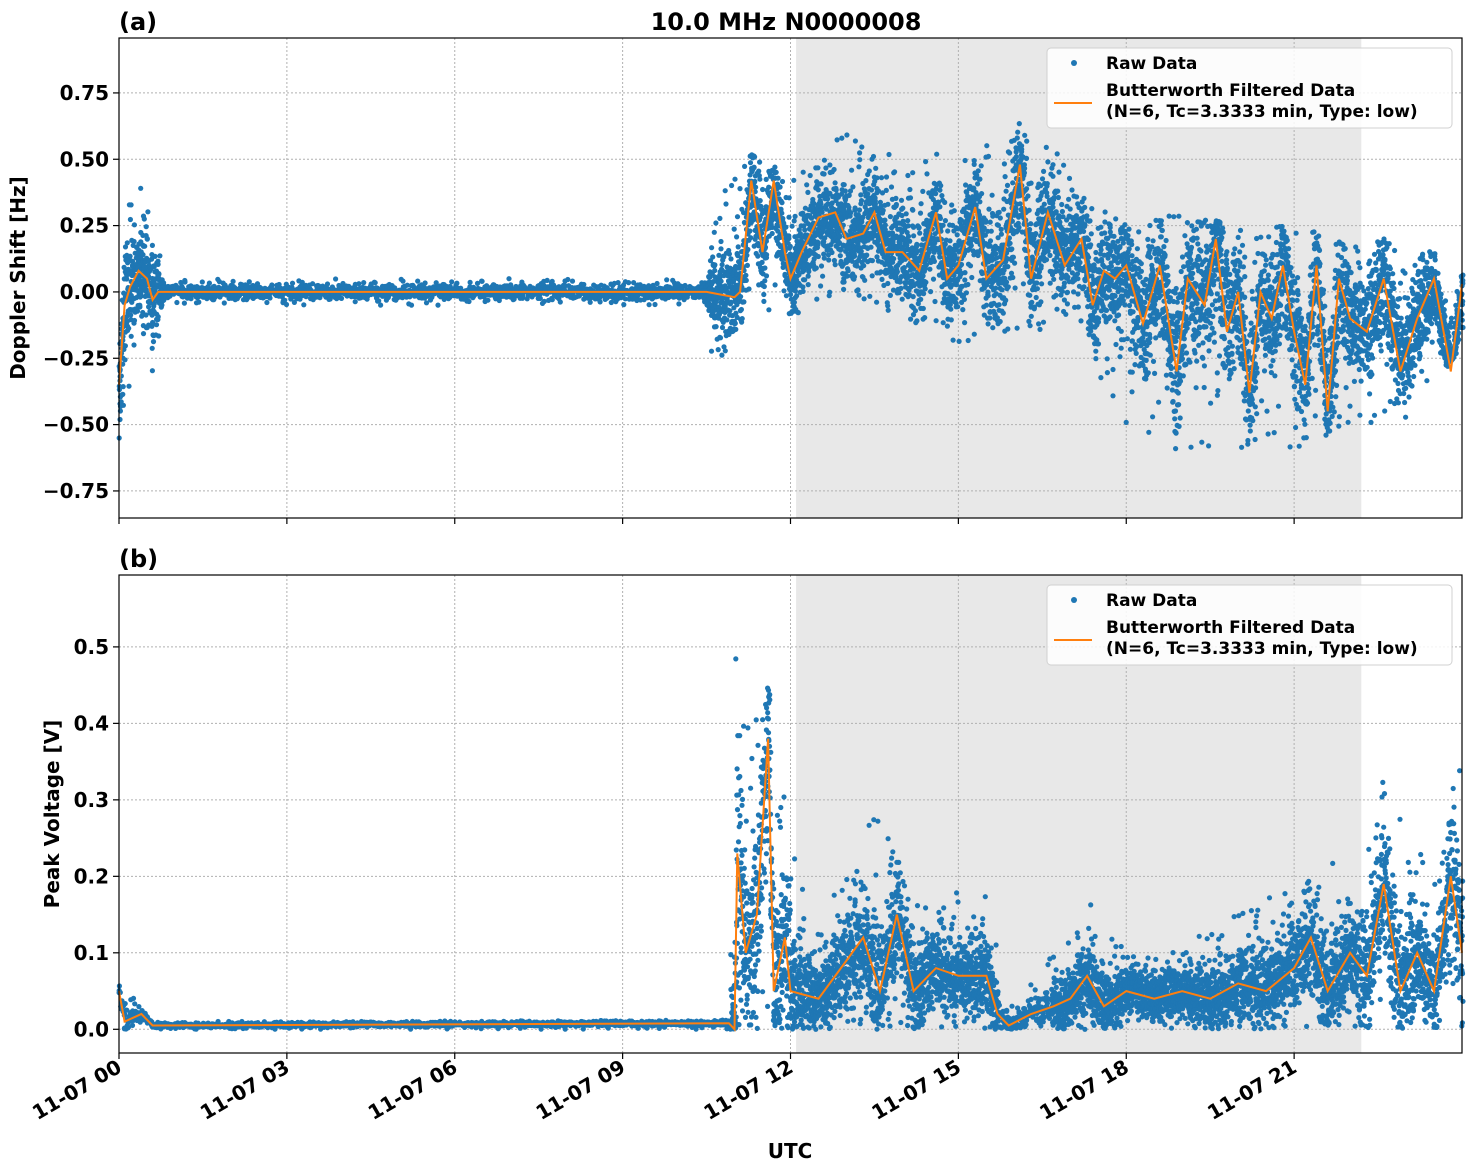 The image size is (1472, 1172). I want to click on chart-title: 10.0 MHz N0000008, so click(786, 22).